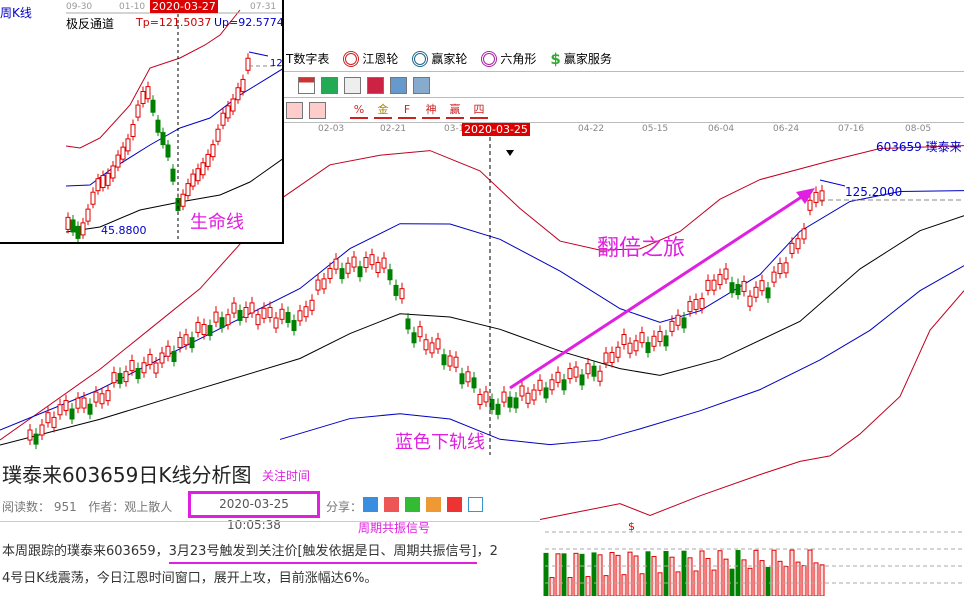 This screenshot has height=596, width=964. I want to click on save-icon, so click(375, 85).